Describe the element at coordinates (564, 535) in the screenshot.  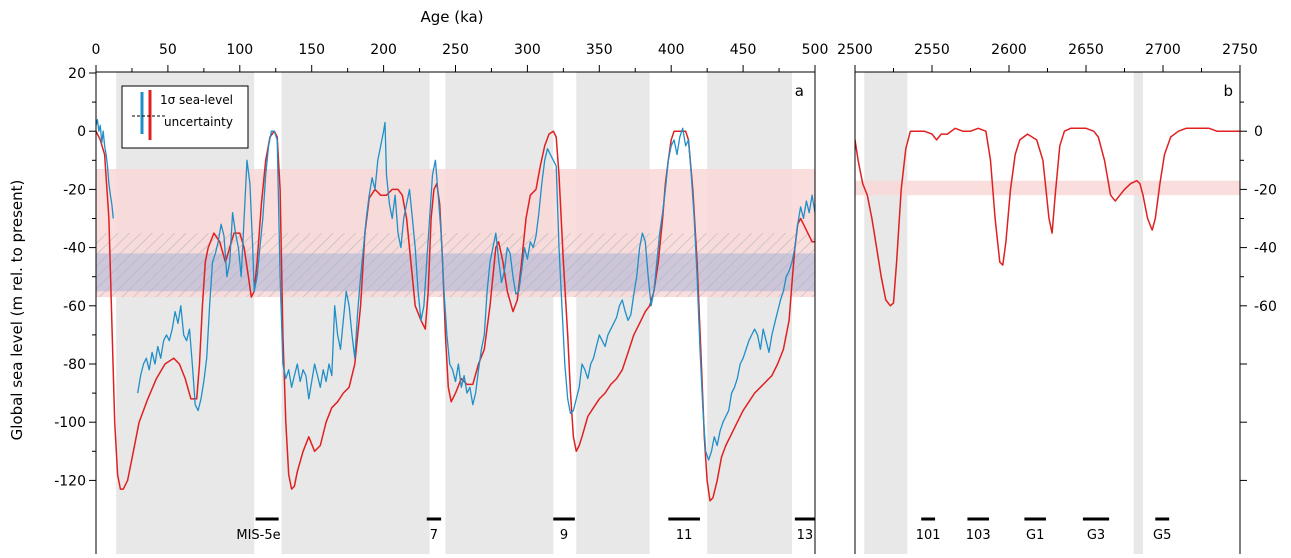
I see `mis-label-a-2: 9` at that location.